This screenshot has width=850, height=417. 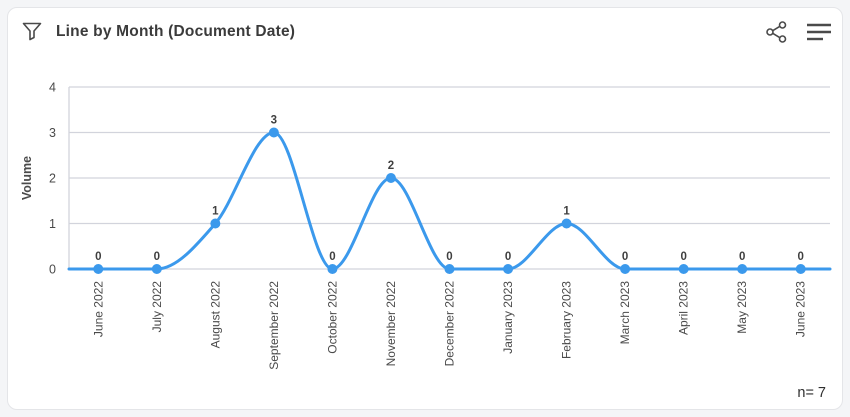 I want to click on hamburger-menu-icon, so click(x=819, y=32).